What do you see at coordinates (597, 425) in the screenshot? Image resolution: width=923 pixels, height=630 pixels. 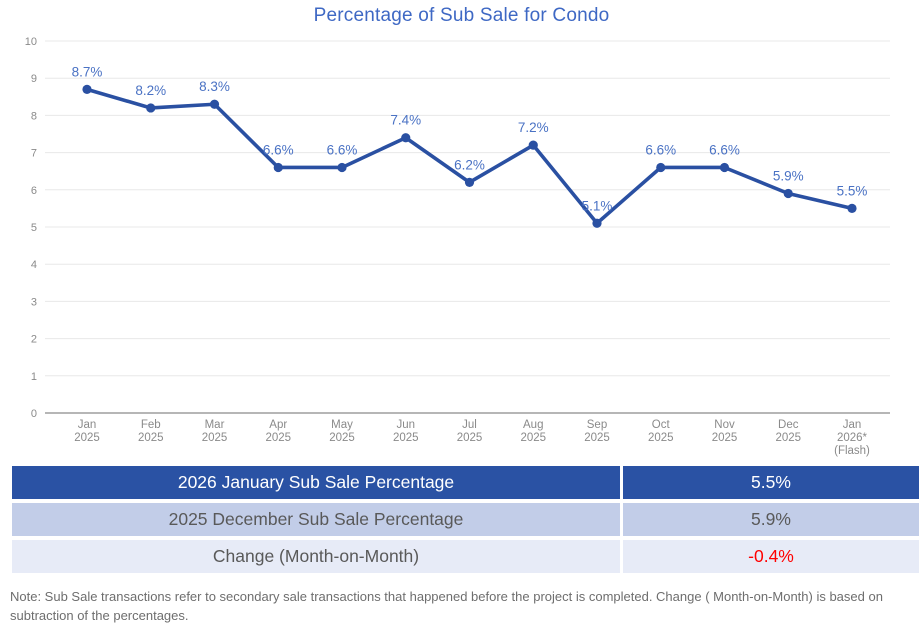 I see `svg-text: Sep` at bounding box center [597, 425].